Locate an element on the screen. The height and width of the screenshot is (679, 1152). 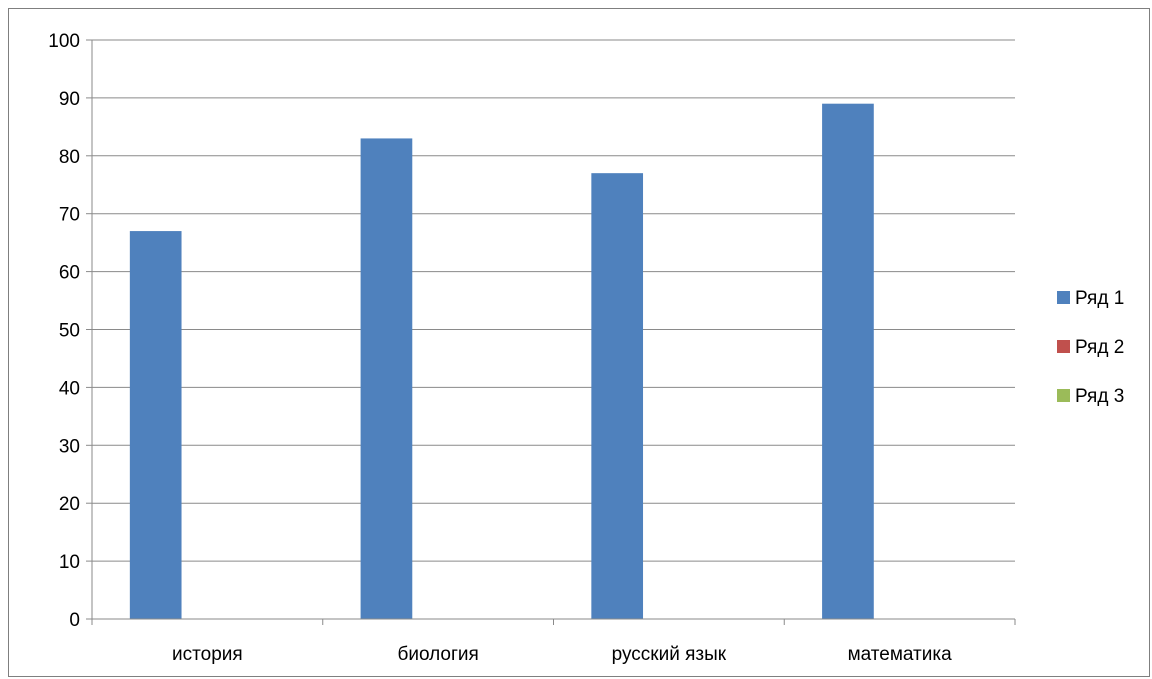
x-tick-label: русский язык is located at coordinates (669, 654).